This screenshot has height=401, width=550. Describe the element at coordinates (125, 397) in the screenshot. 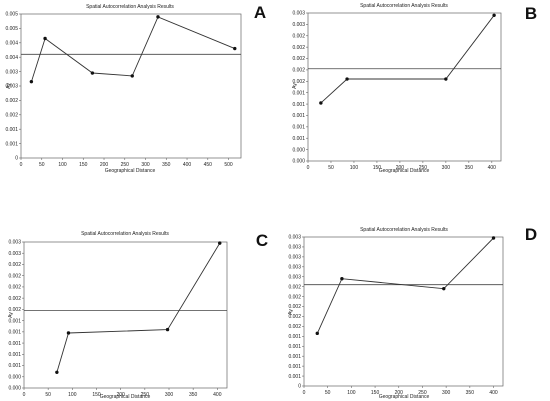

I see `x-axis-label-c: Geographical Distance` at that location.